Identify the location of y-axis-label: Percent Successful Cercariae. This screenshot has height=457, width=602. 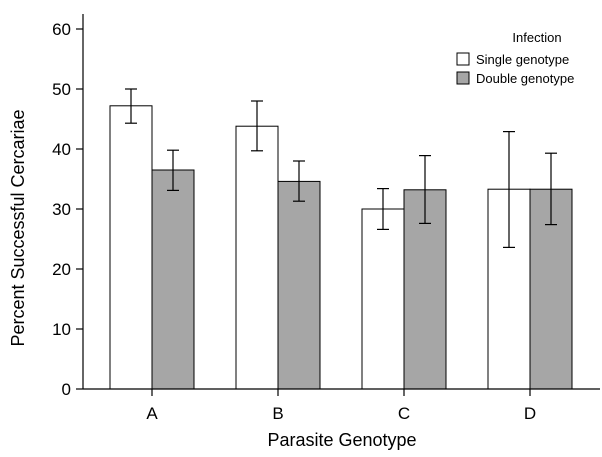
(18, 227).